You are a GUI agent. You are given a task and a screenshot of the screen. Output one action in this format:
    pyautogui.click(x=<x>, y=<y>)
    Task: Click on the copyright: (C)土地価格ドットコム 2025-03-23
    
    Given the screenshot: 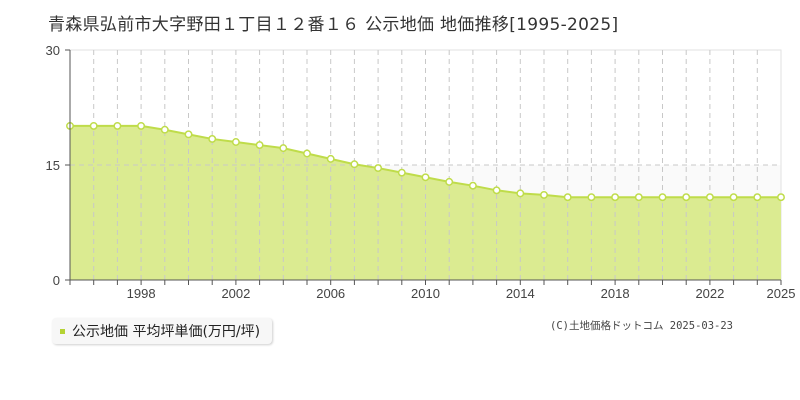 What is the action you would take?
    pyautogui.click(x=642, y=326)
    